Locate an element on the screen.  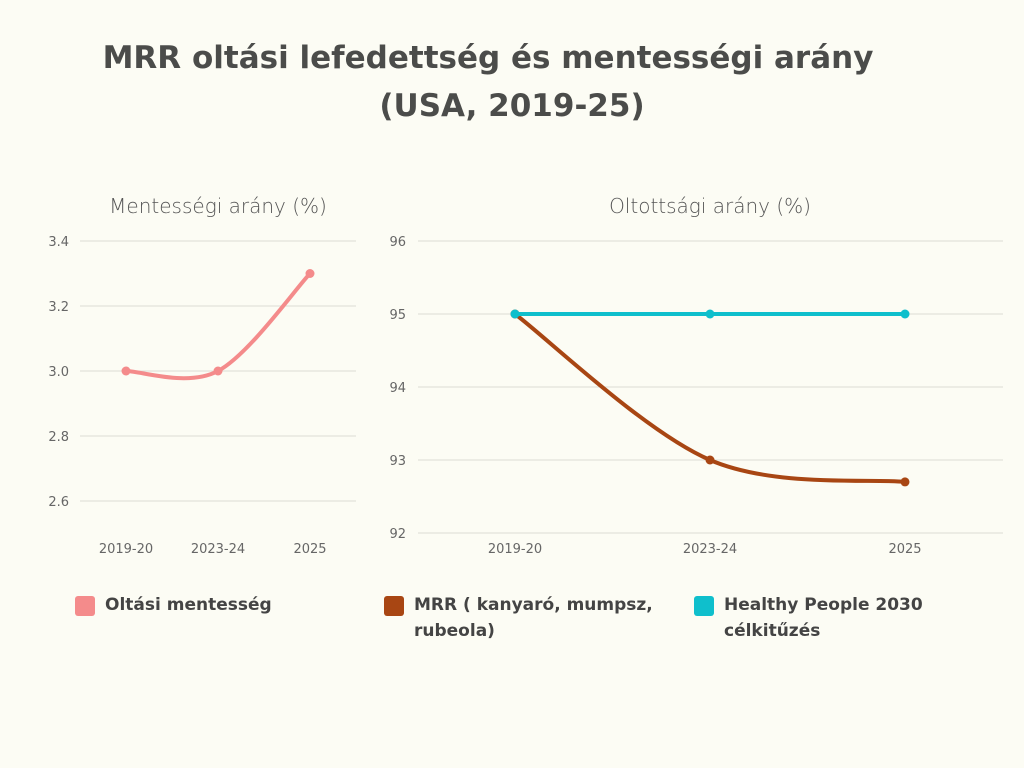
y-tick-label-coverage: 95 is located at coordinates (397, 315).